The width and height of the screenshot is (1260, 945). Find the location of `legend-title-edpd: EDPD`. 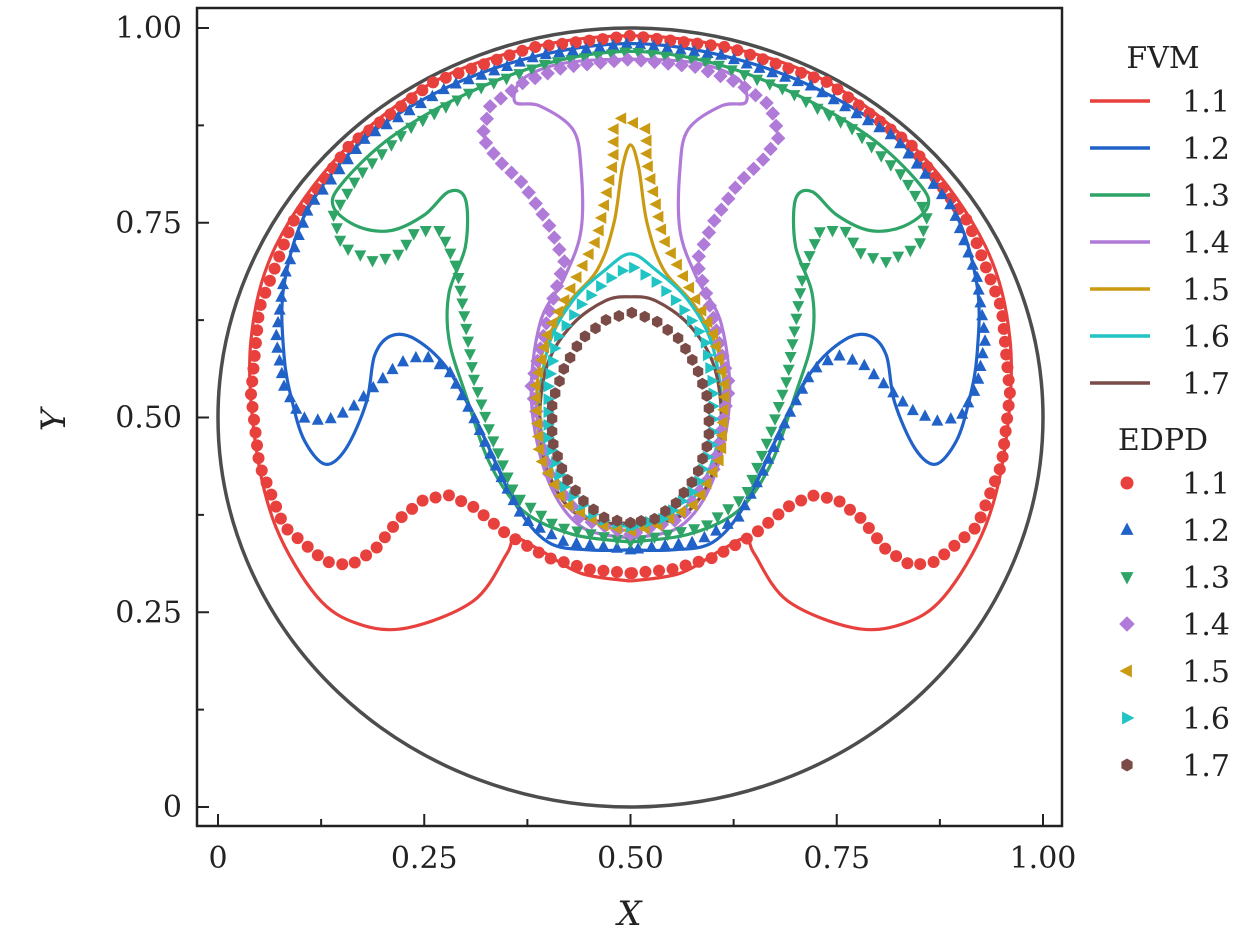

legend-title-edpd: EDPD is located at coordinates (1163, 440).